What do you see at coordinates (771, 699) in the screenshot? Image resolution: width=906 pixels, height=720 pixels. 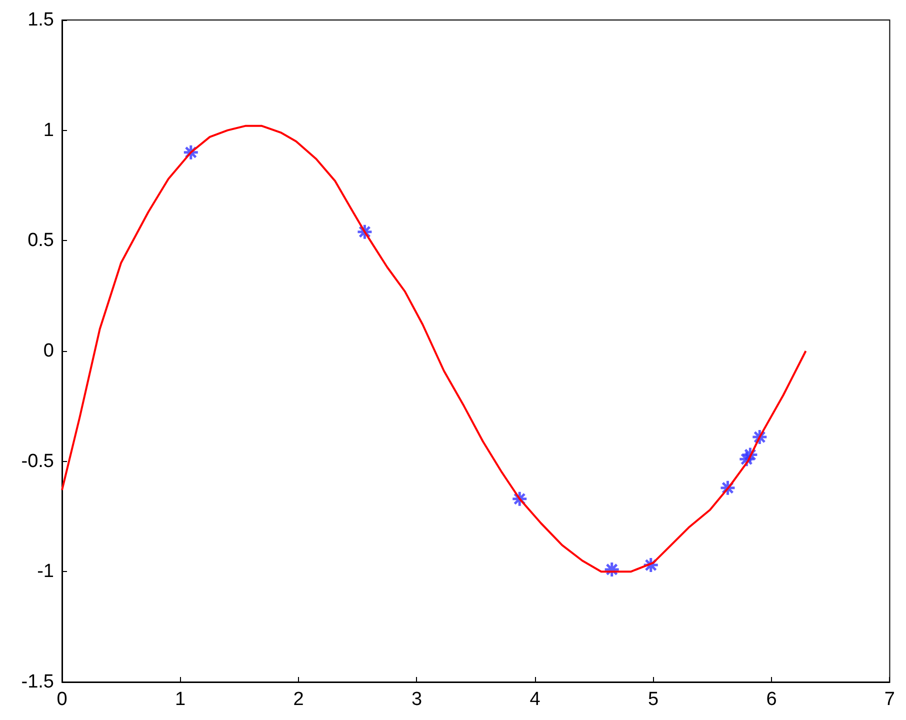 I see `x-tick-label: 6` at bounding box center [771, 699].